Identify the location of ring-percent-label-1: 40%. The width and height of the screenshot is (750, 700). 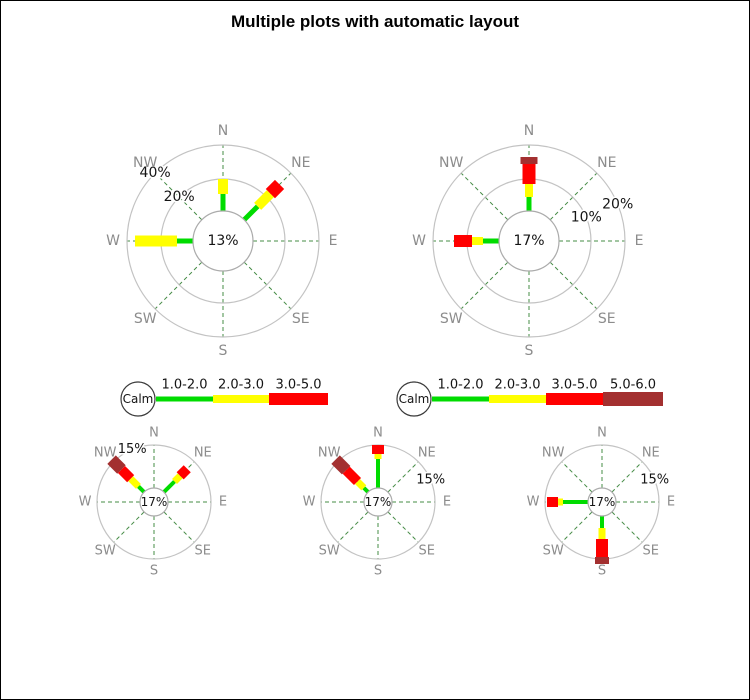
(155, 173).